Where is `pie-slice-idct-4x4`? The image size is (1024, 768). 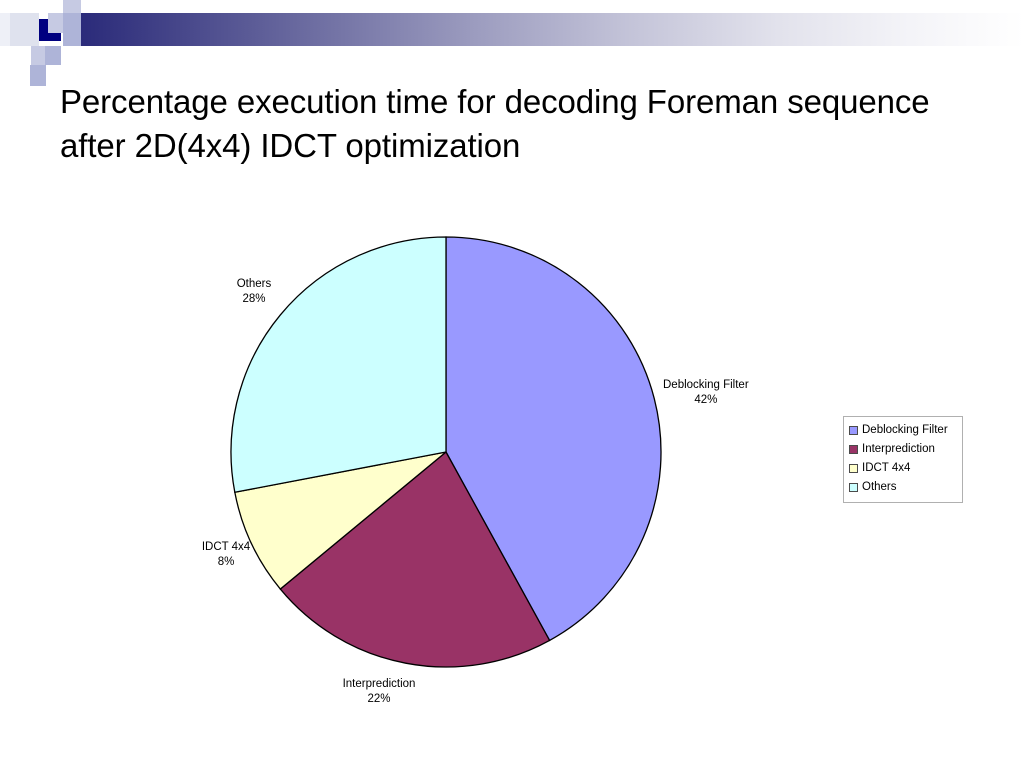
pie-slice-idct-4x4 is located at coordinates (340, 520).